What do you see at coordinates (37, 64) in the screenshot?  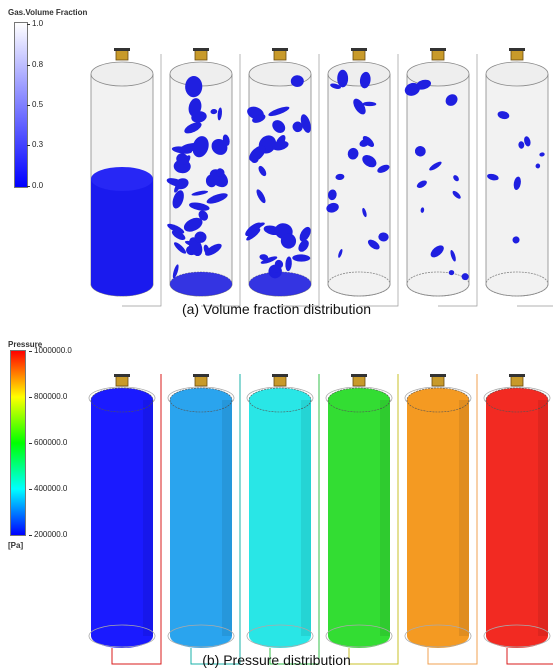 I see `volume-fraction-tick: 0.8` at bounding box center [37, 64].